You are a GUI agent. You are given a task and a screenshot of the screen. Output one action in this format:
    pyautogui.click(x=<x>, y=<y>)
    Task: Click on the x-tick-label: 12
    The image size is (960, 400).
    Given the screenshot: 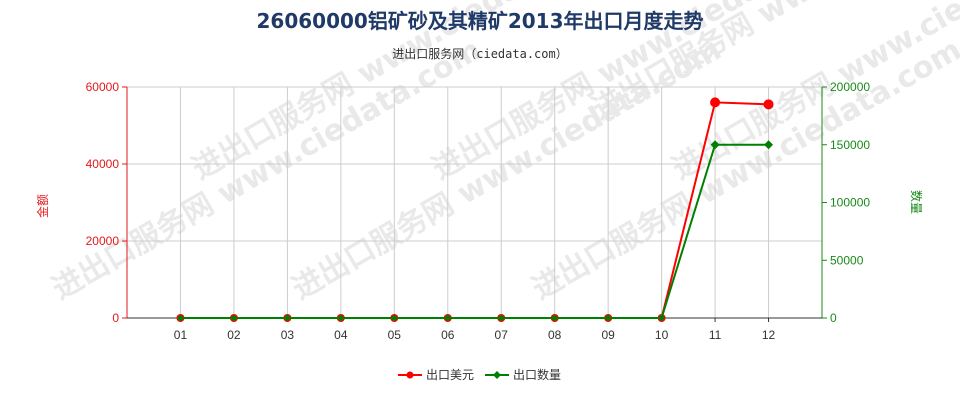 What is the action you would take?
    pyautogui.click(x=769, y=335)
    